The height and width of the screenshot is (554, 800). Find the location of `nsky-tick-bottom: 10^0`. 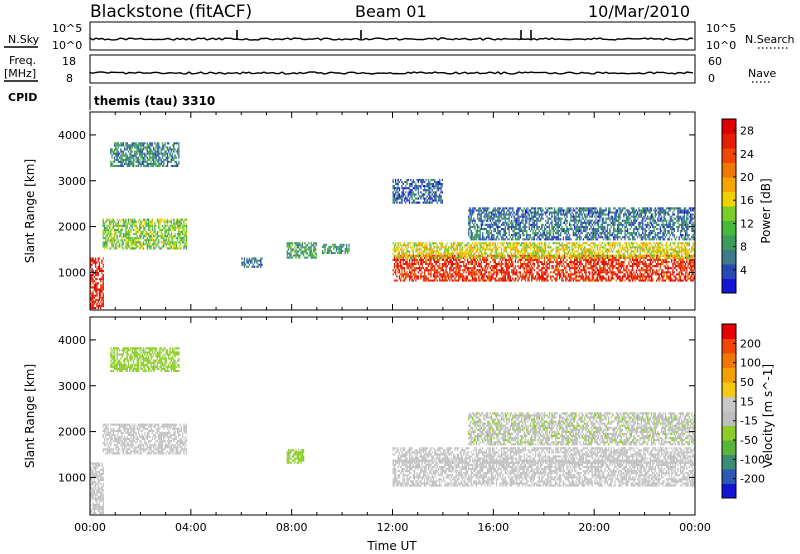

nsky-tick-bottom: 10^0 is located at coordinates (67, 45).